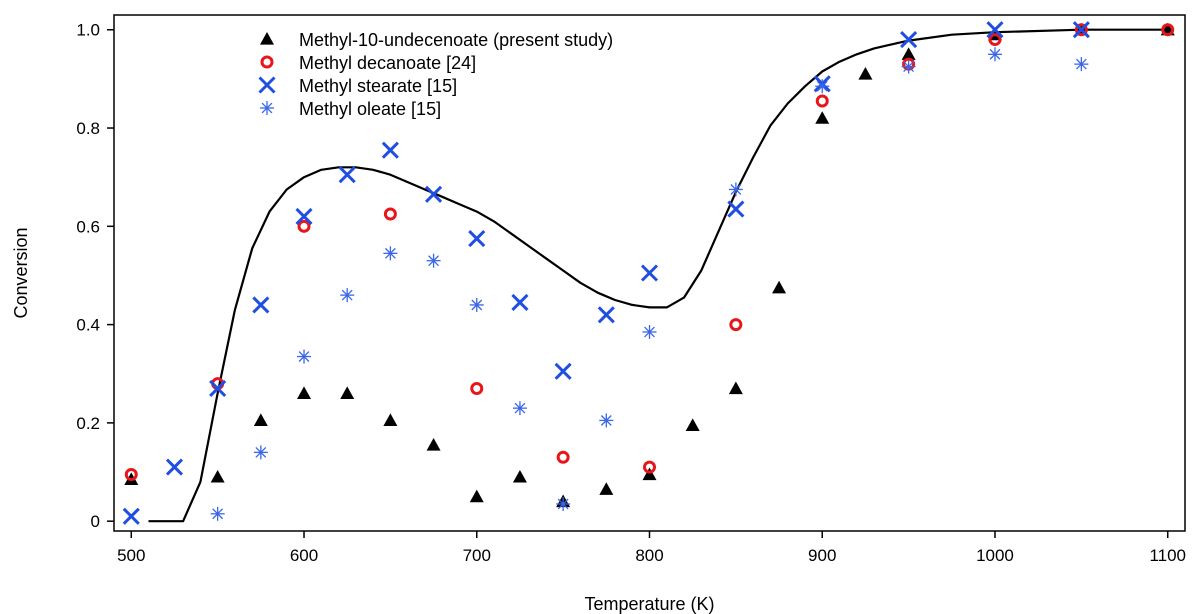 This screenshot has height=614, width=1199. Describe the element at coordinates (477, 555) in the screenshot. I see `x-tick-label: 700` at that location.